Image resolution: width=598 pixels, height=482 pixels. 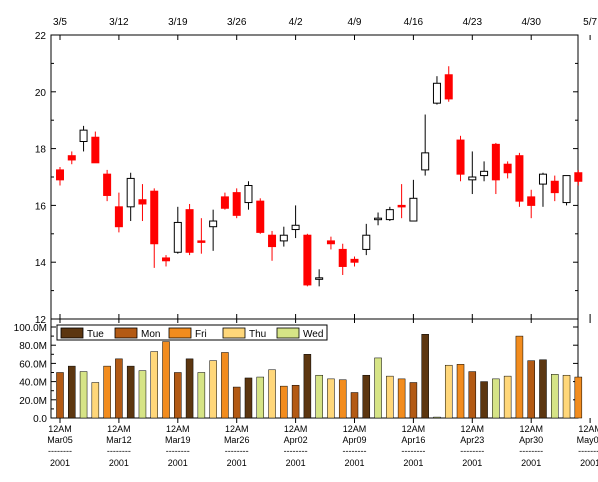 What do you see at coordinates (33, 364) in the screenshot?
I see `volume-y-tick-label: 60.0M` at bounding box center [33, 364].